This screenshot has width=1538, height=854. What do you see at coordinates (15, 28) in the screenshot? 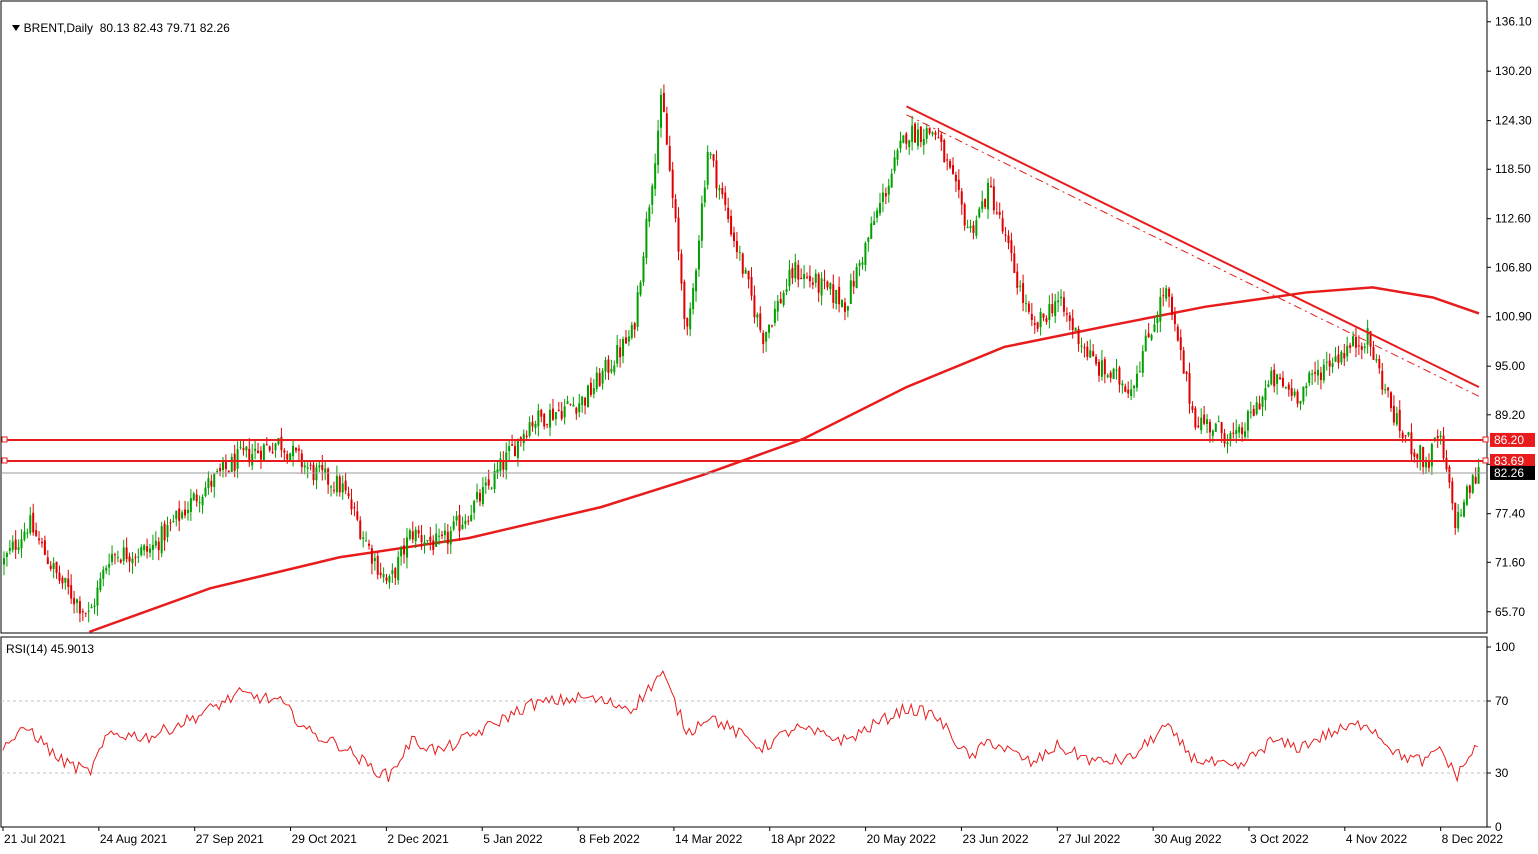
I see `collapse-triangle-icon` at bounding box center [15, 28].